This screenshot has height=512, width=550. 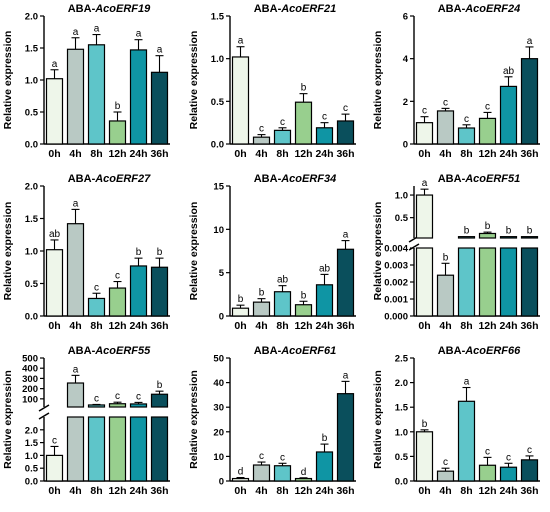 I want to click on chart-title: ABA-AcoERF21, so click(x=295, y=9).